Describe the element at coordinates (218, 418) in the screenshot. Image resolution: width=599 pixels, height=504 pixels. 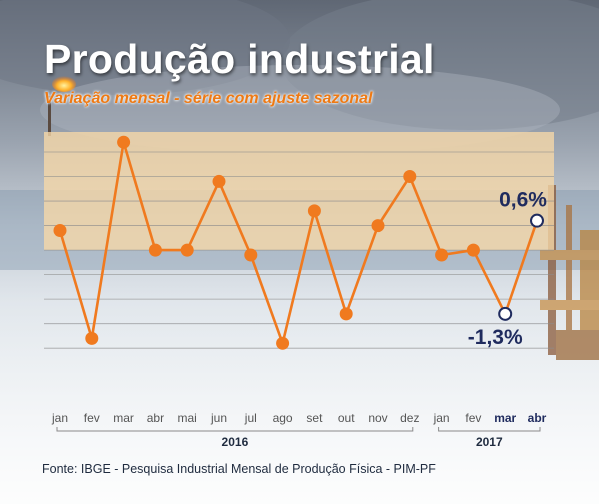
I see `x-tick-label: jun` at that location.